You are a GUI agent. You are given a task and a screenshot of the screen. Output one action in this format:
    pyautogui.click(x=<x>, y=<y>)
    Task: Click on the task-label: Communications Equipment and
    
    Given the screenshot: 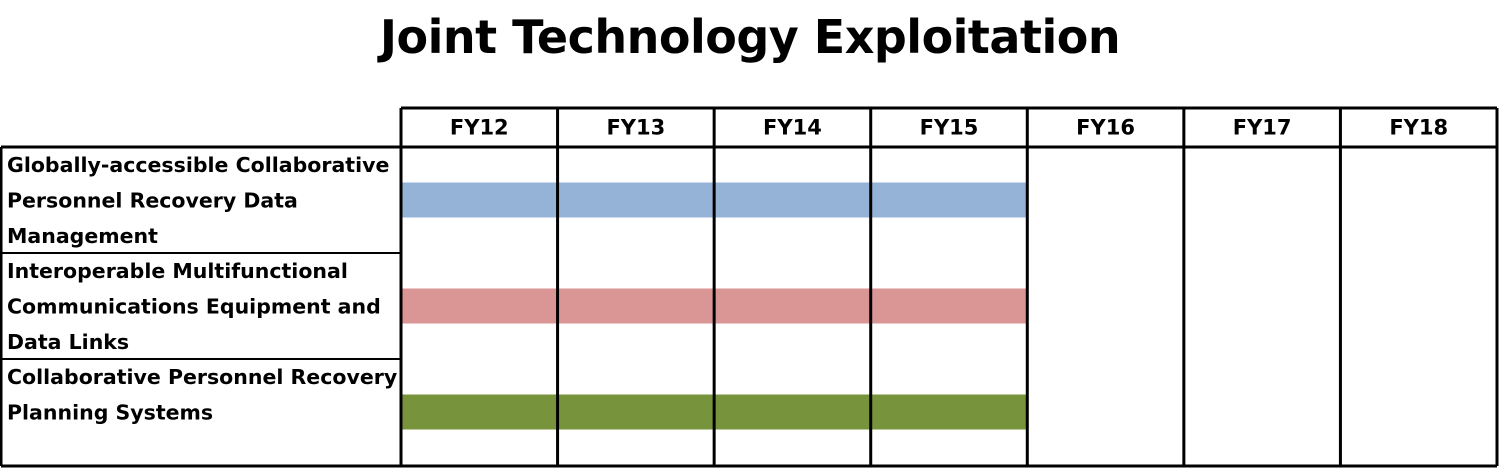 What is the action you would take?
    pyautogui.click(x=194, y=307)
    